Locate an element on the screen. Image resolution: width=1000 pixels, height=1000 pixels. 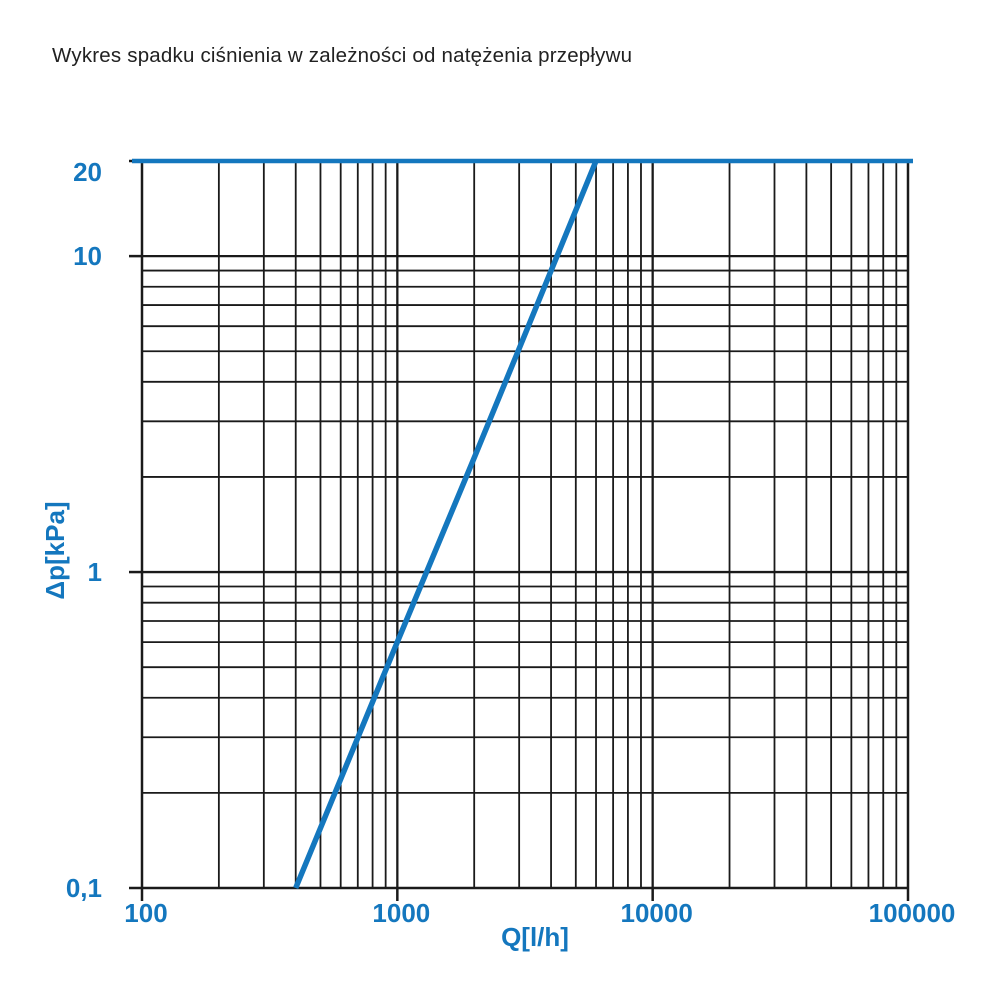
x-tick-label: 1000 is located at coordinates (401, 913).